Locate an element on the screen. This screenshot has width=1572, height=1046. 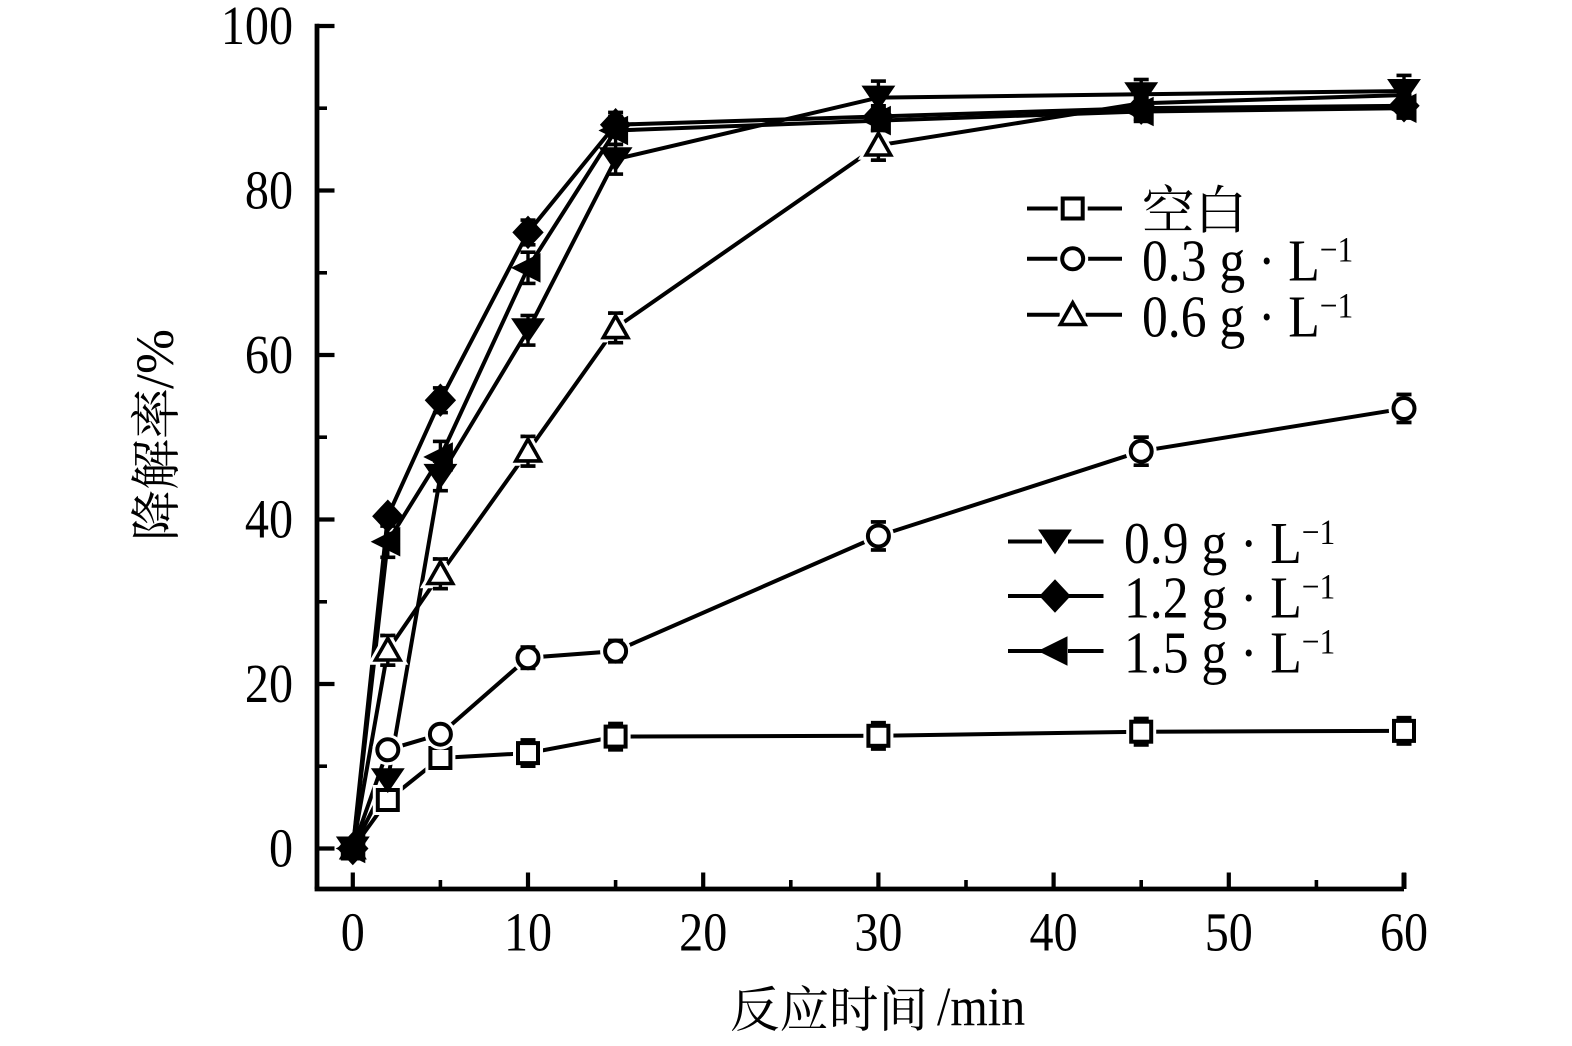
svg-text: 0.6 g · L−1 is located at coordinates (1247, 316).